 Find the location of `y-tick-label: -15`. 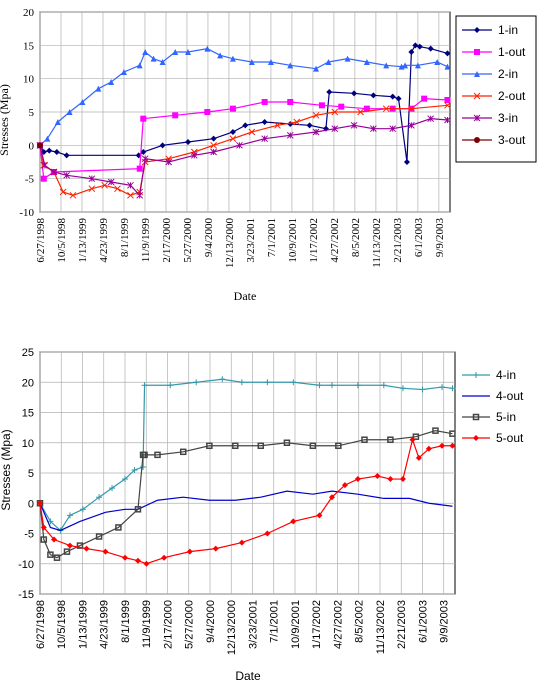

y-tick-label: -15 is located at coordinates (26, 595).